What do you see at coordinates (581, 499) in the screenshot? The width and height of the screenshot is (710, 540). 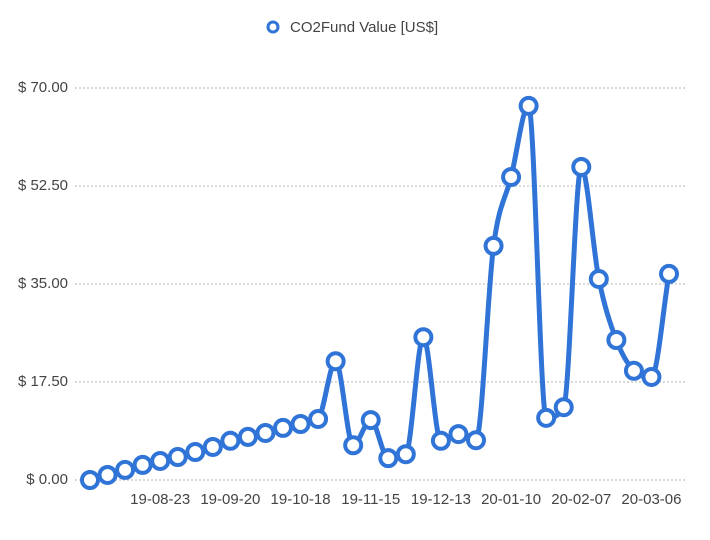 I see `x-tick-label: 20-02-07` at bounding box center [581, 499].